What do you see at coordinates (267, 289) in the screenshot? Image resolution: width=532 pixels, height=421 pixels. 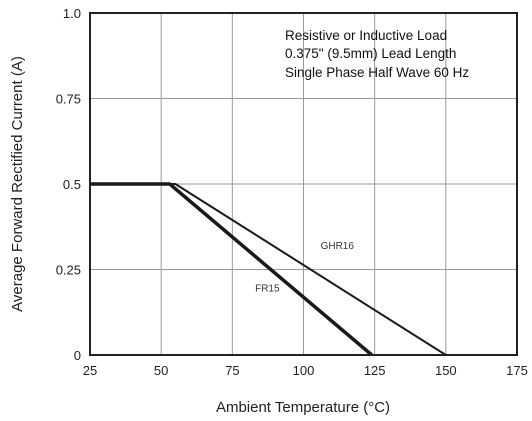 I see `series-label-fr15: FR15` at bounding box center [267, 289].